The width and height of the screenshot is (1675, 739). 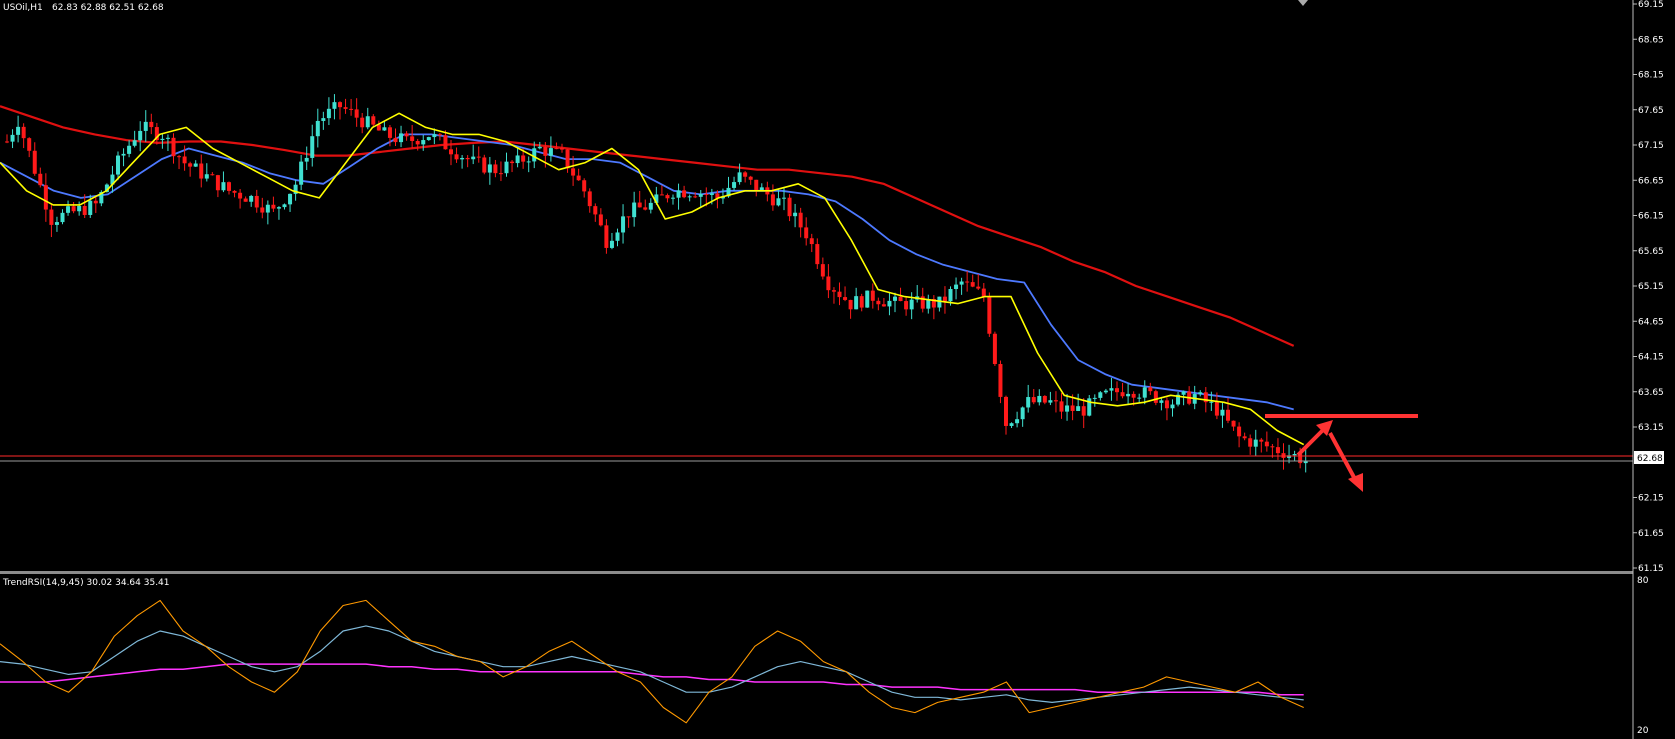 I want to click on current-price-tag: 62.68, so click(x=1649, y=457).